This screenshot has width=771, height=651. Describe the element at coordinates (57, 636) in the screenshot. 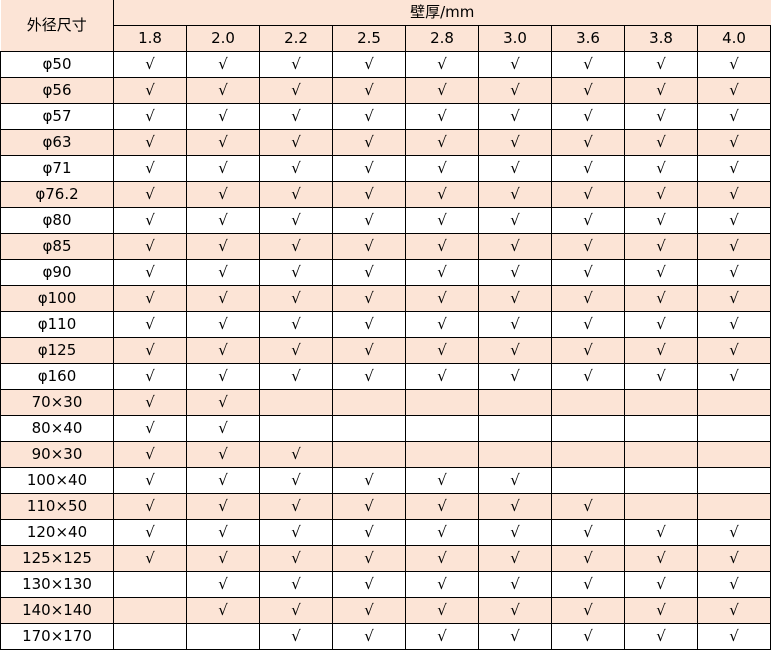

I see `size-cell: 170×170` at that location.